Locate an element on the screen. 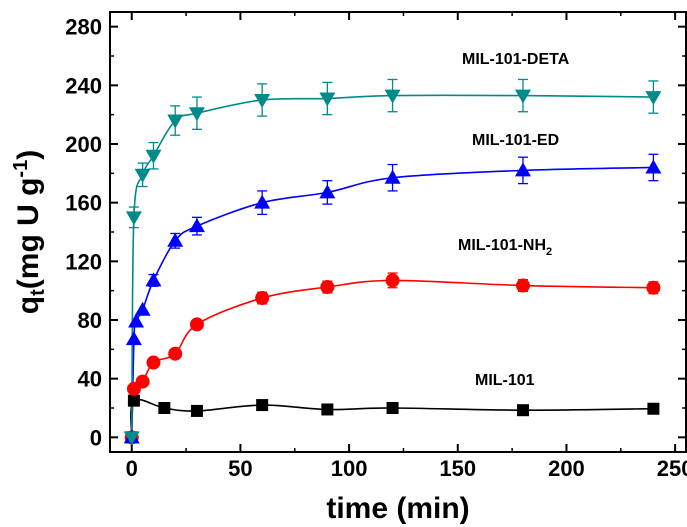  series-labels-group: MIL-101 MIL-101-NH2 MIL-101-ED MIL-101-DETA is located at coordinates (514, 220).